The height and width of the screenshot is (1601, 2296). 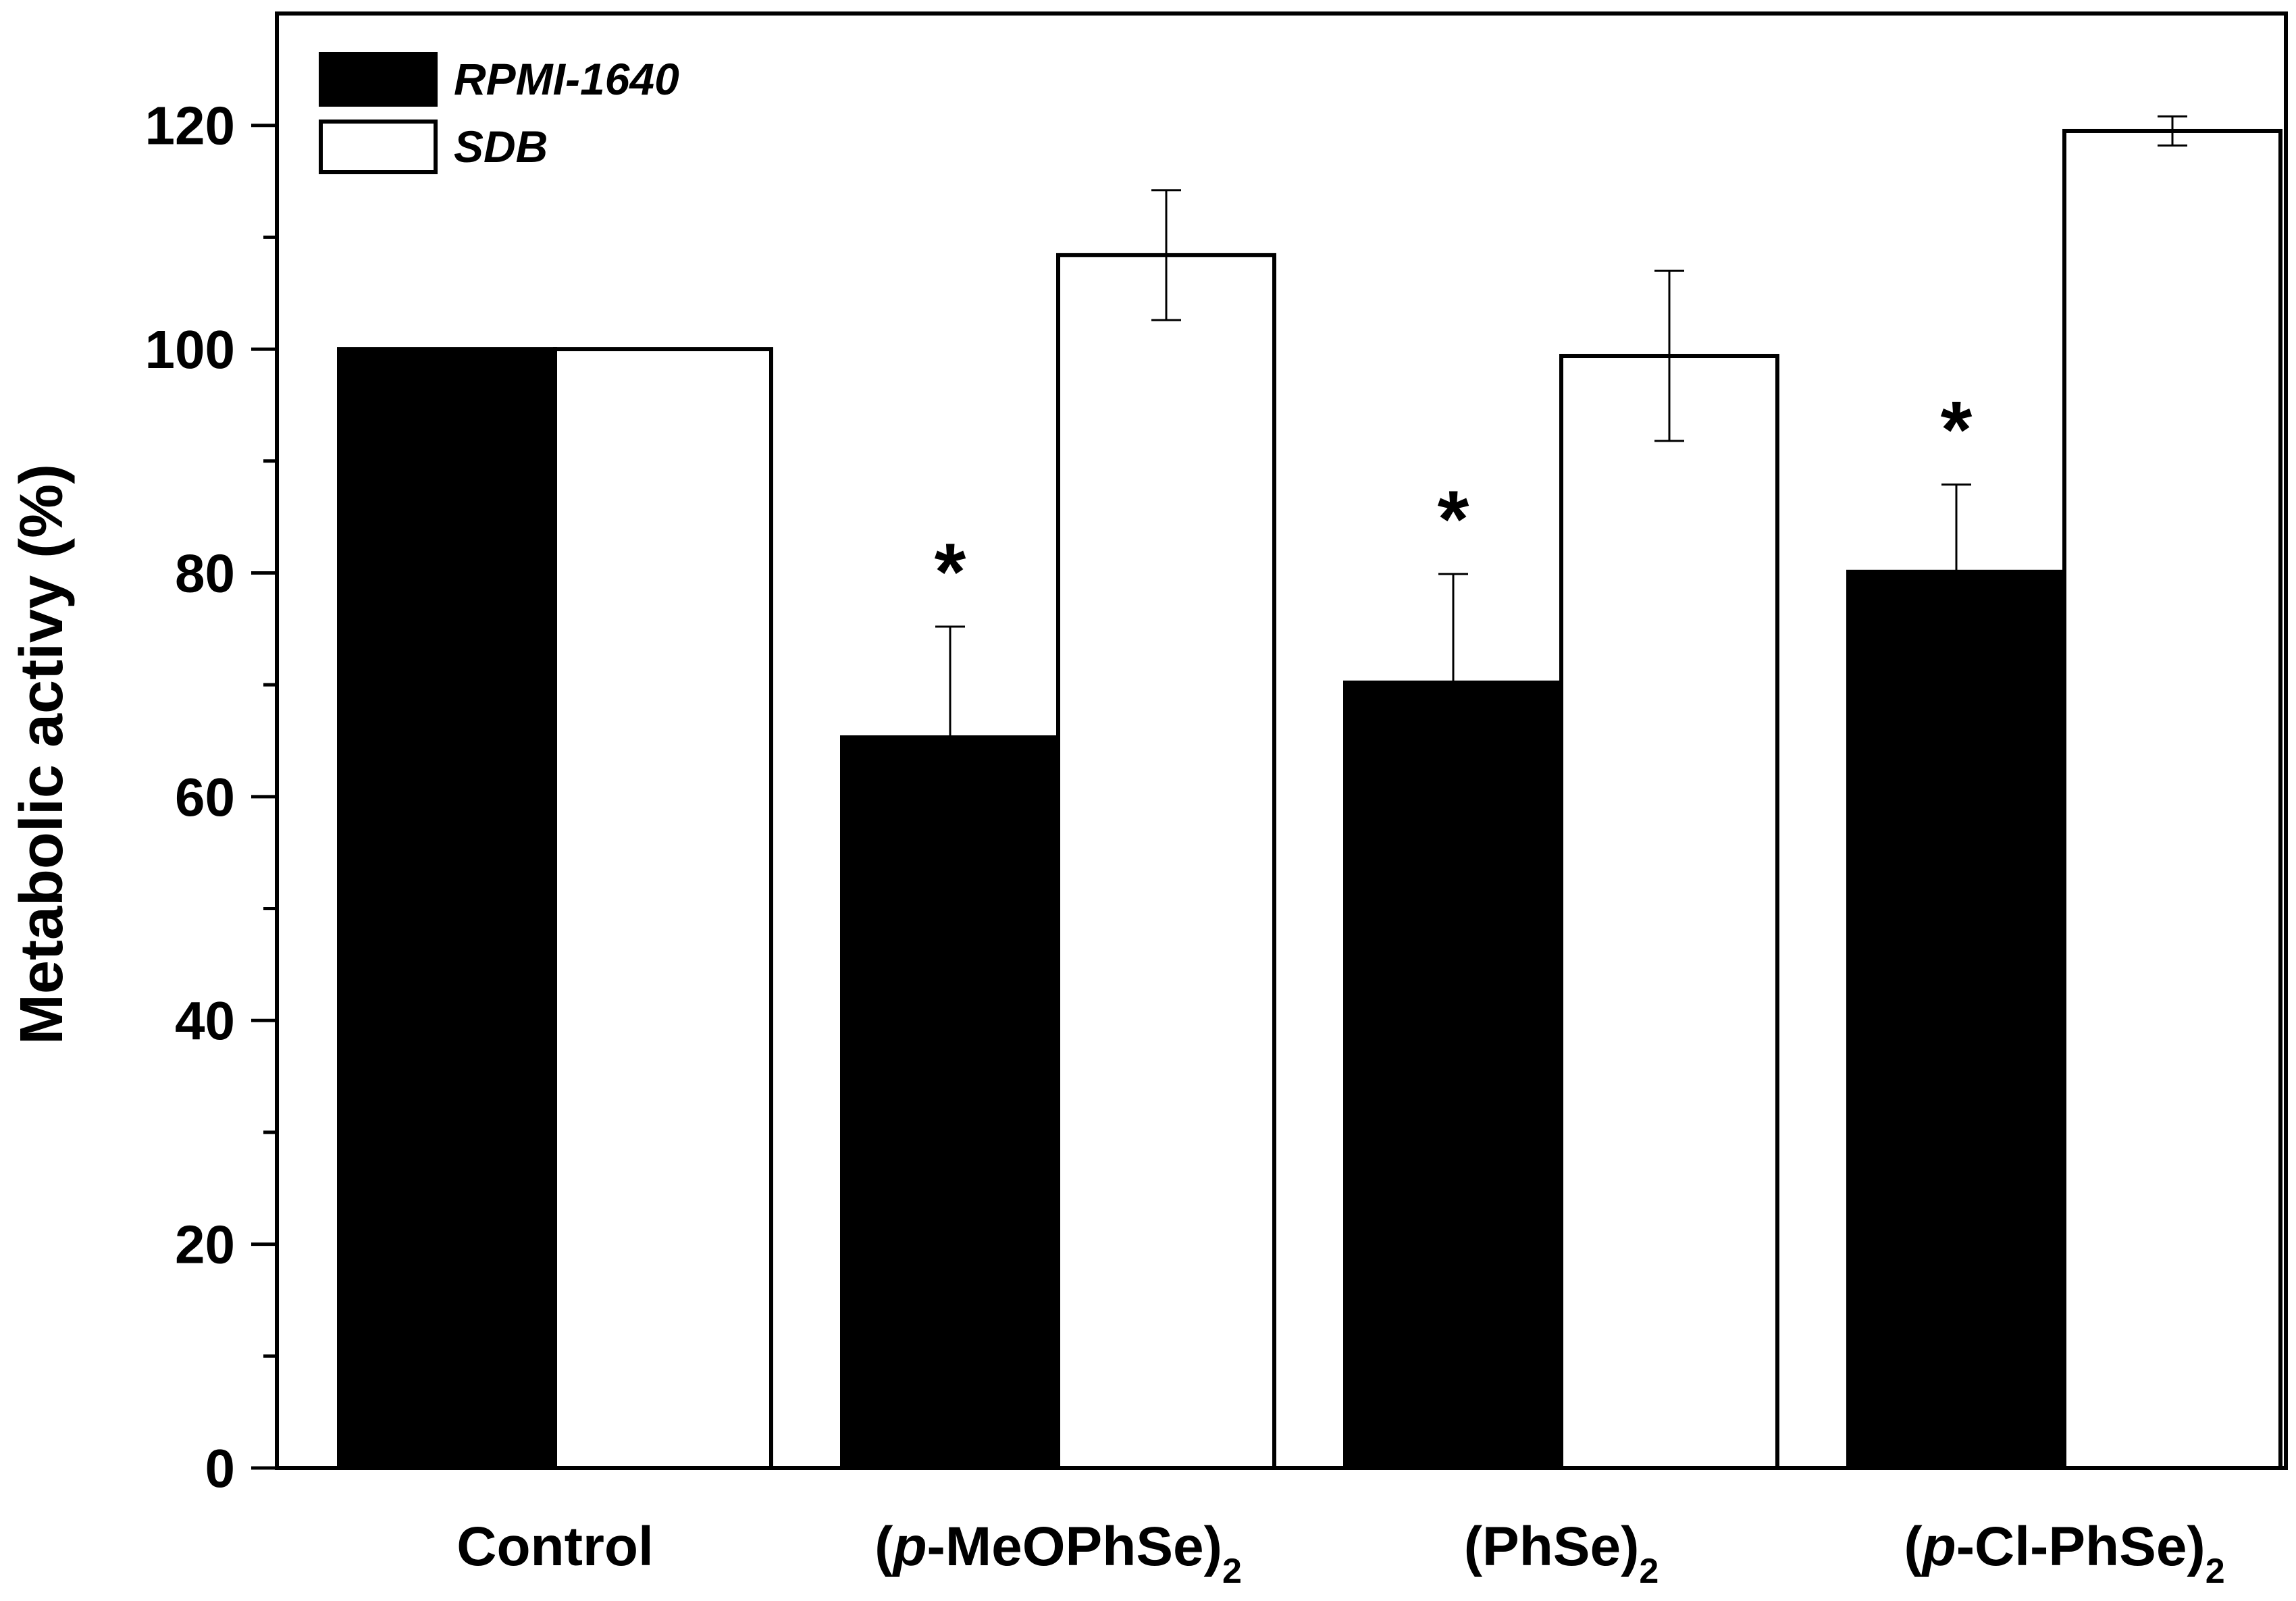 I want to click on y-axis-title: Metabolic activy (%), so click(x=42, y=754).